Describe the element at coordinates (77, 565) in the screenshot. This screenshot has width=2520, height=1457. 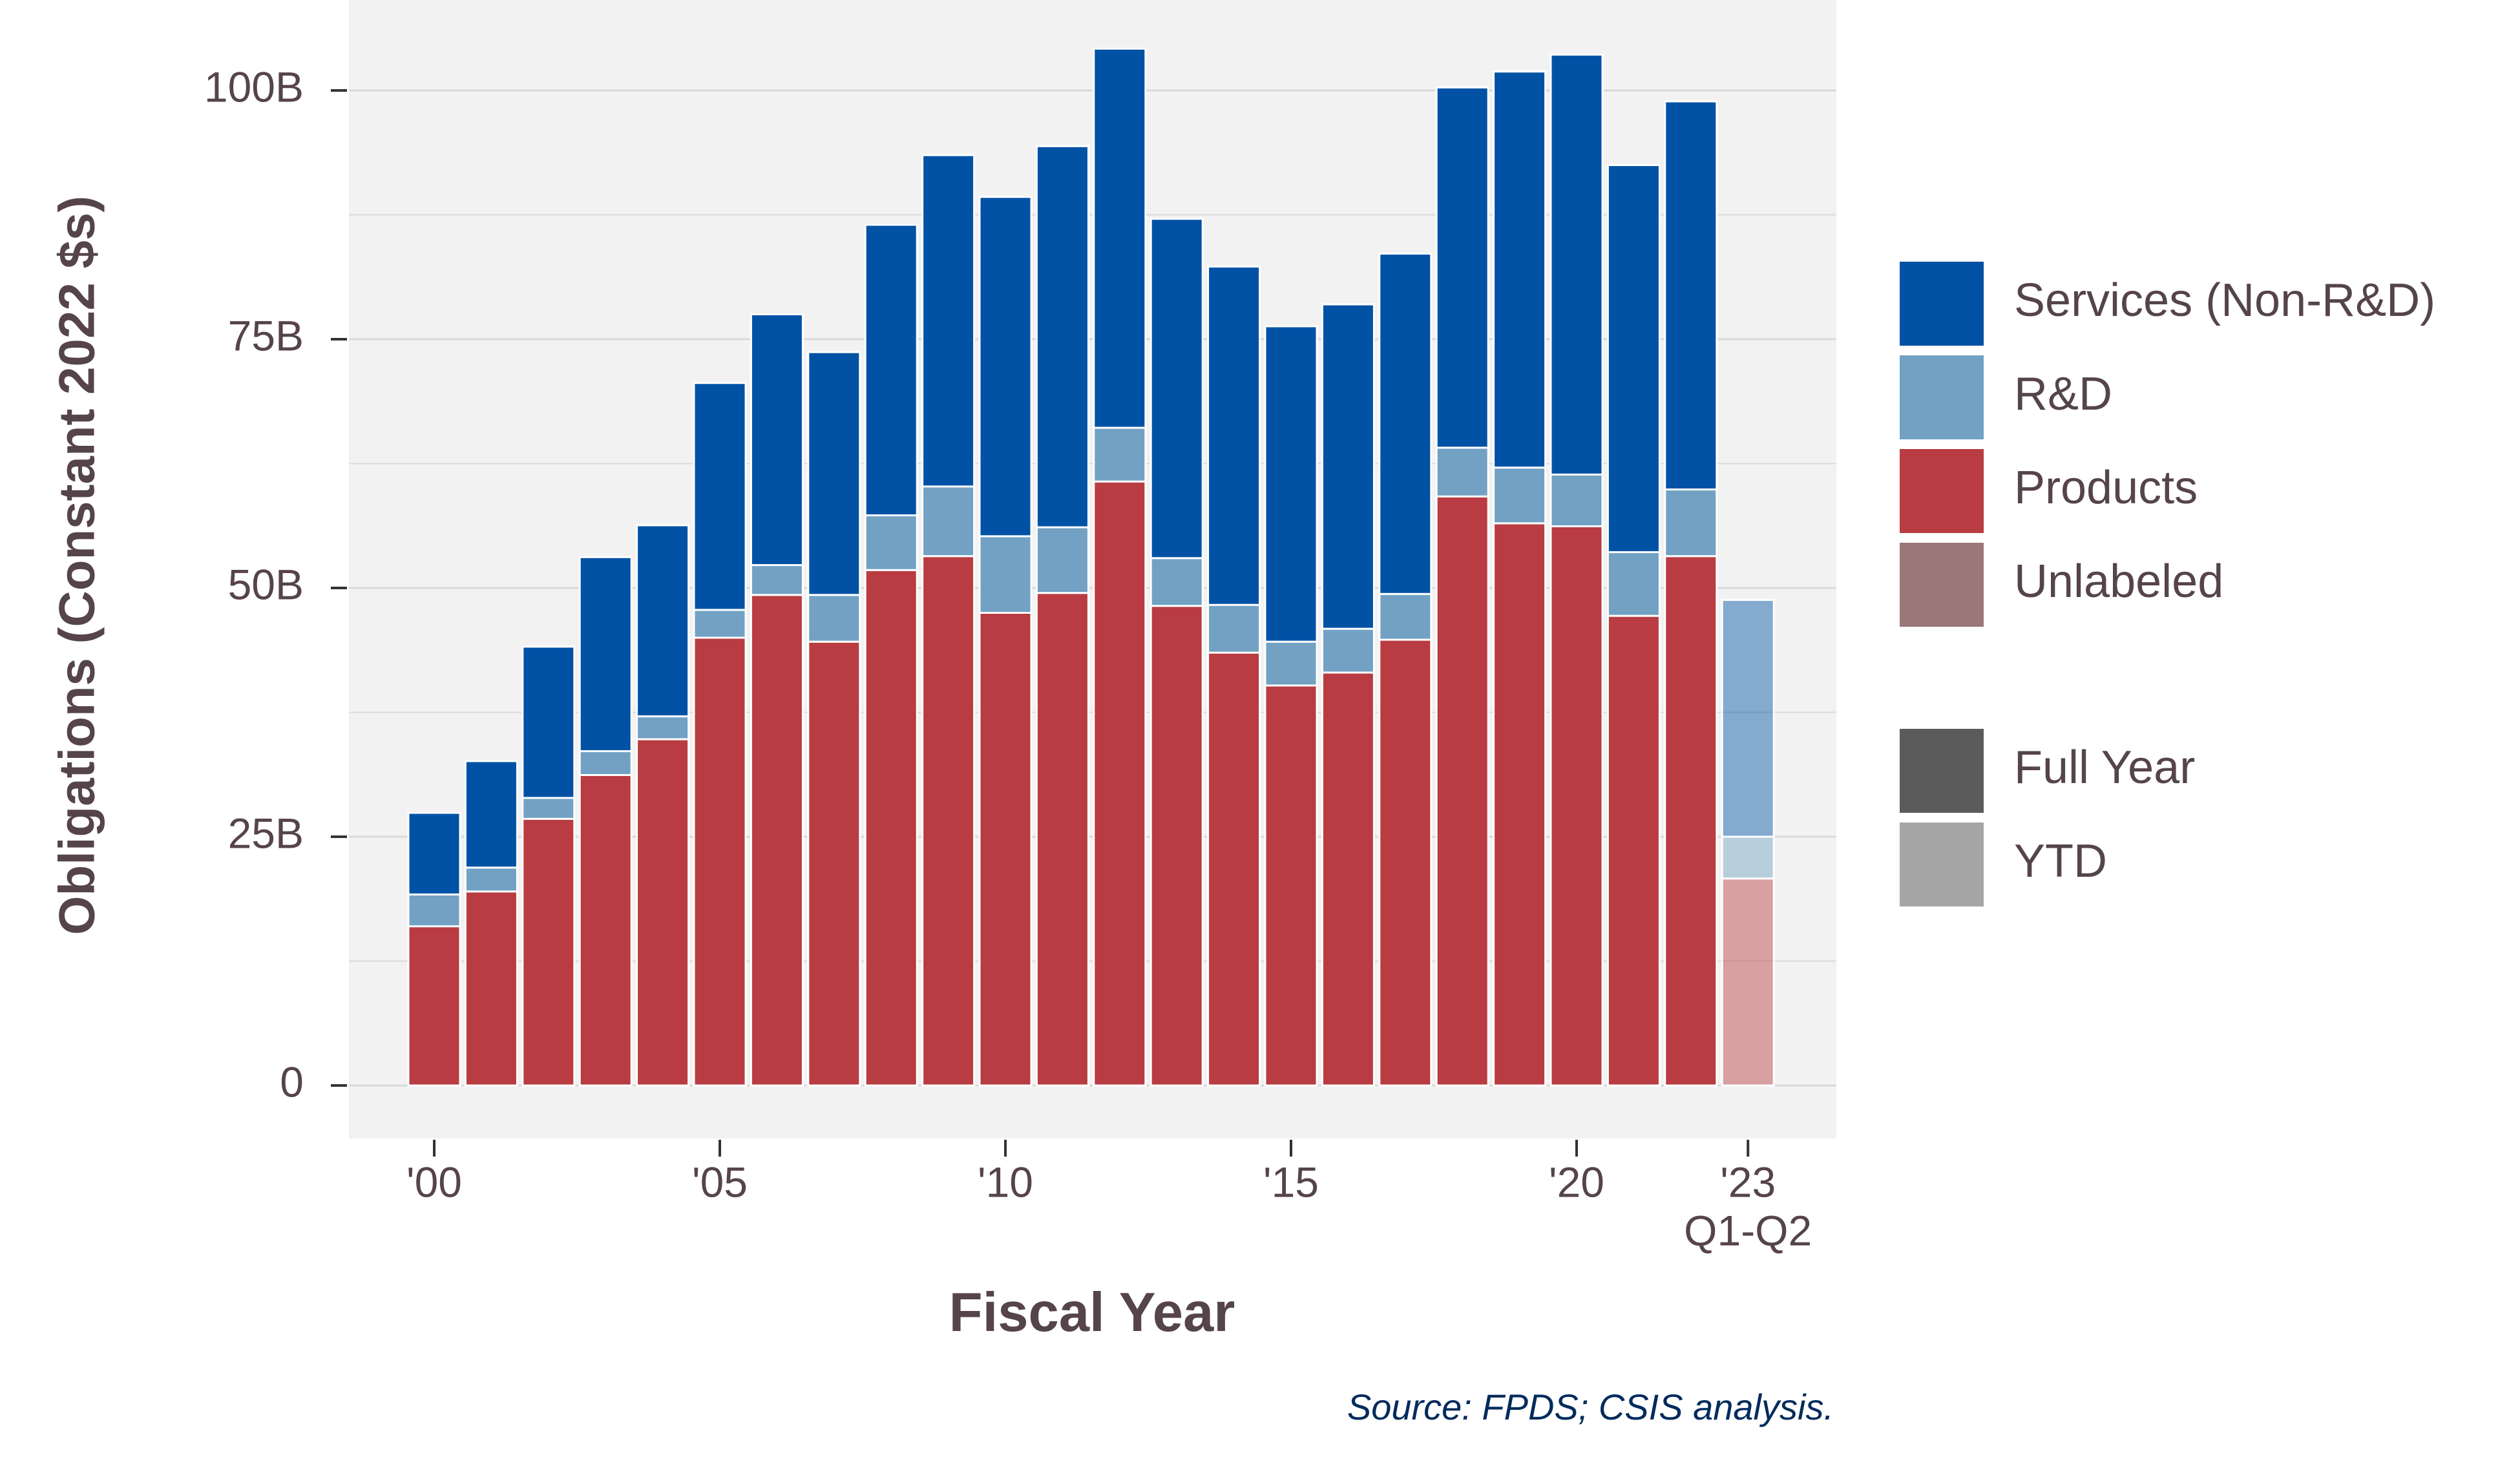
I see `y-axis-title: Obligations (Constant 2022 $s)` at that location.